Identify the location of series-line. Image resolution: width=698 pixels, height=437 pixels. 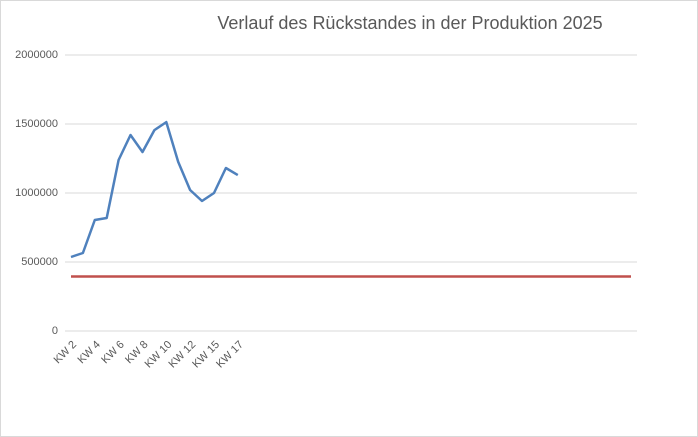
(154, 189).